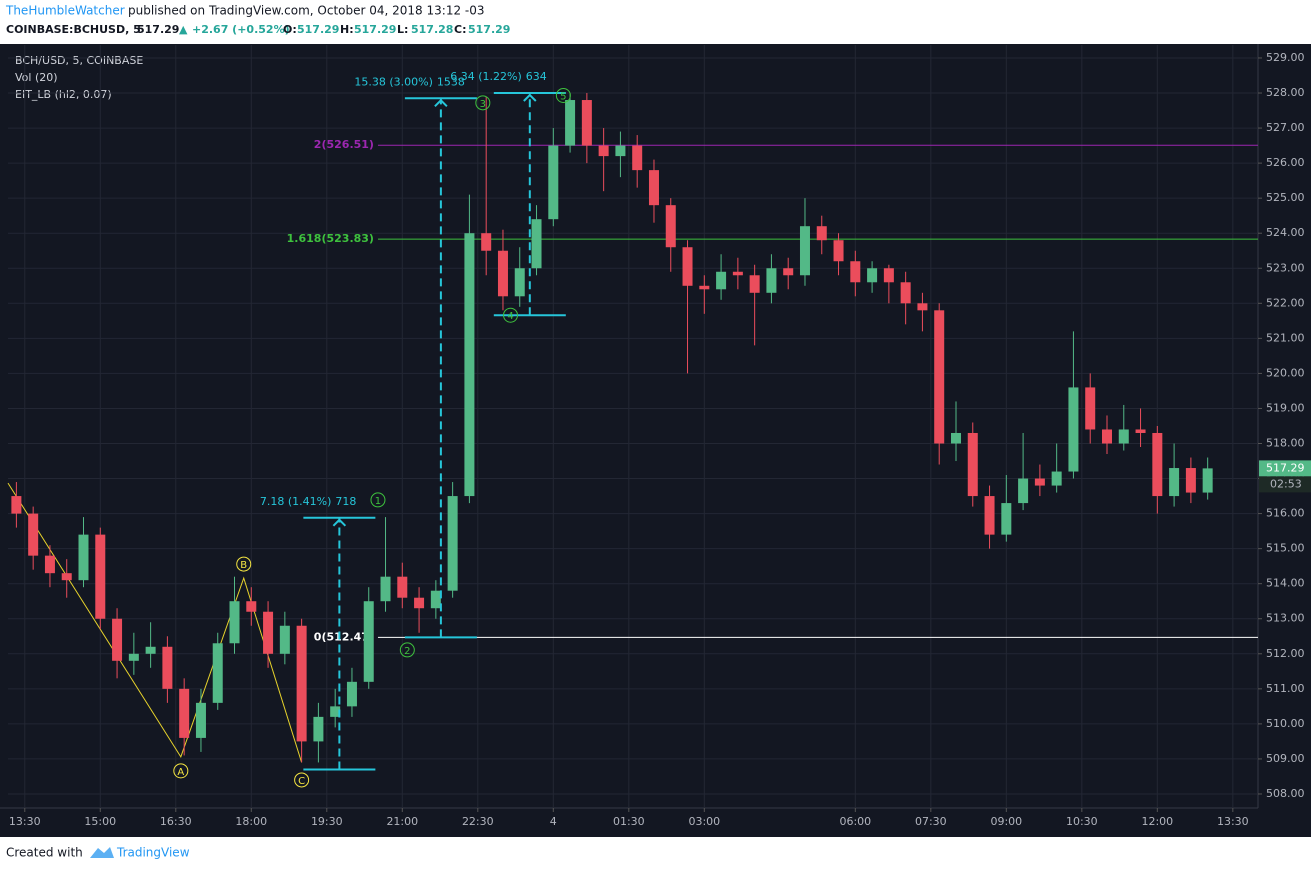 This screenshot has width=1311, height=870. Describe the element at coordinates (402, 29) in the screenshot. I see `ohlc-key: L:` at that location.